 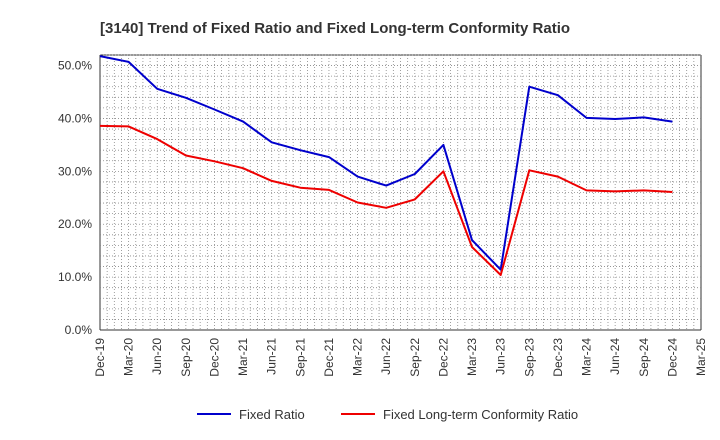 I want to click on x-tick-label: Sep-23, so click(x=529, y=357).